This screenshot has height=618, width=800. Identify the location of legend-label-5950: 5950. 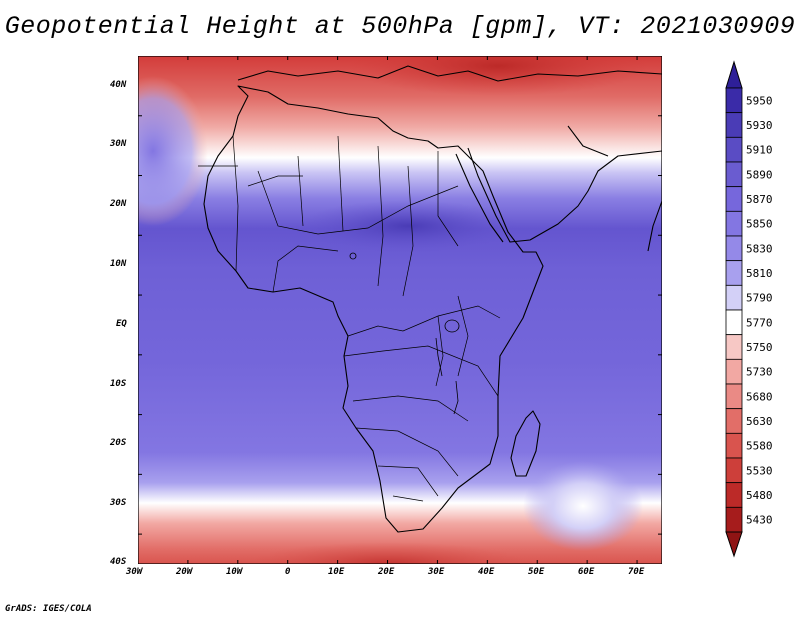
(759, 100).